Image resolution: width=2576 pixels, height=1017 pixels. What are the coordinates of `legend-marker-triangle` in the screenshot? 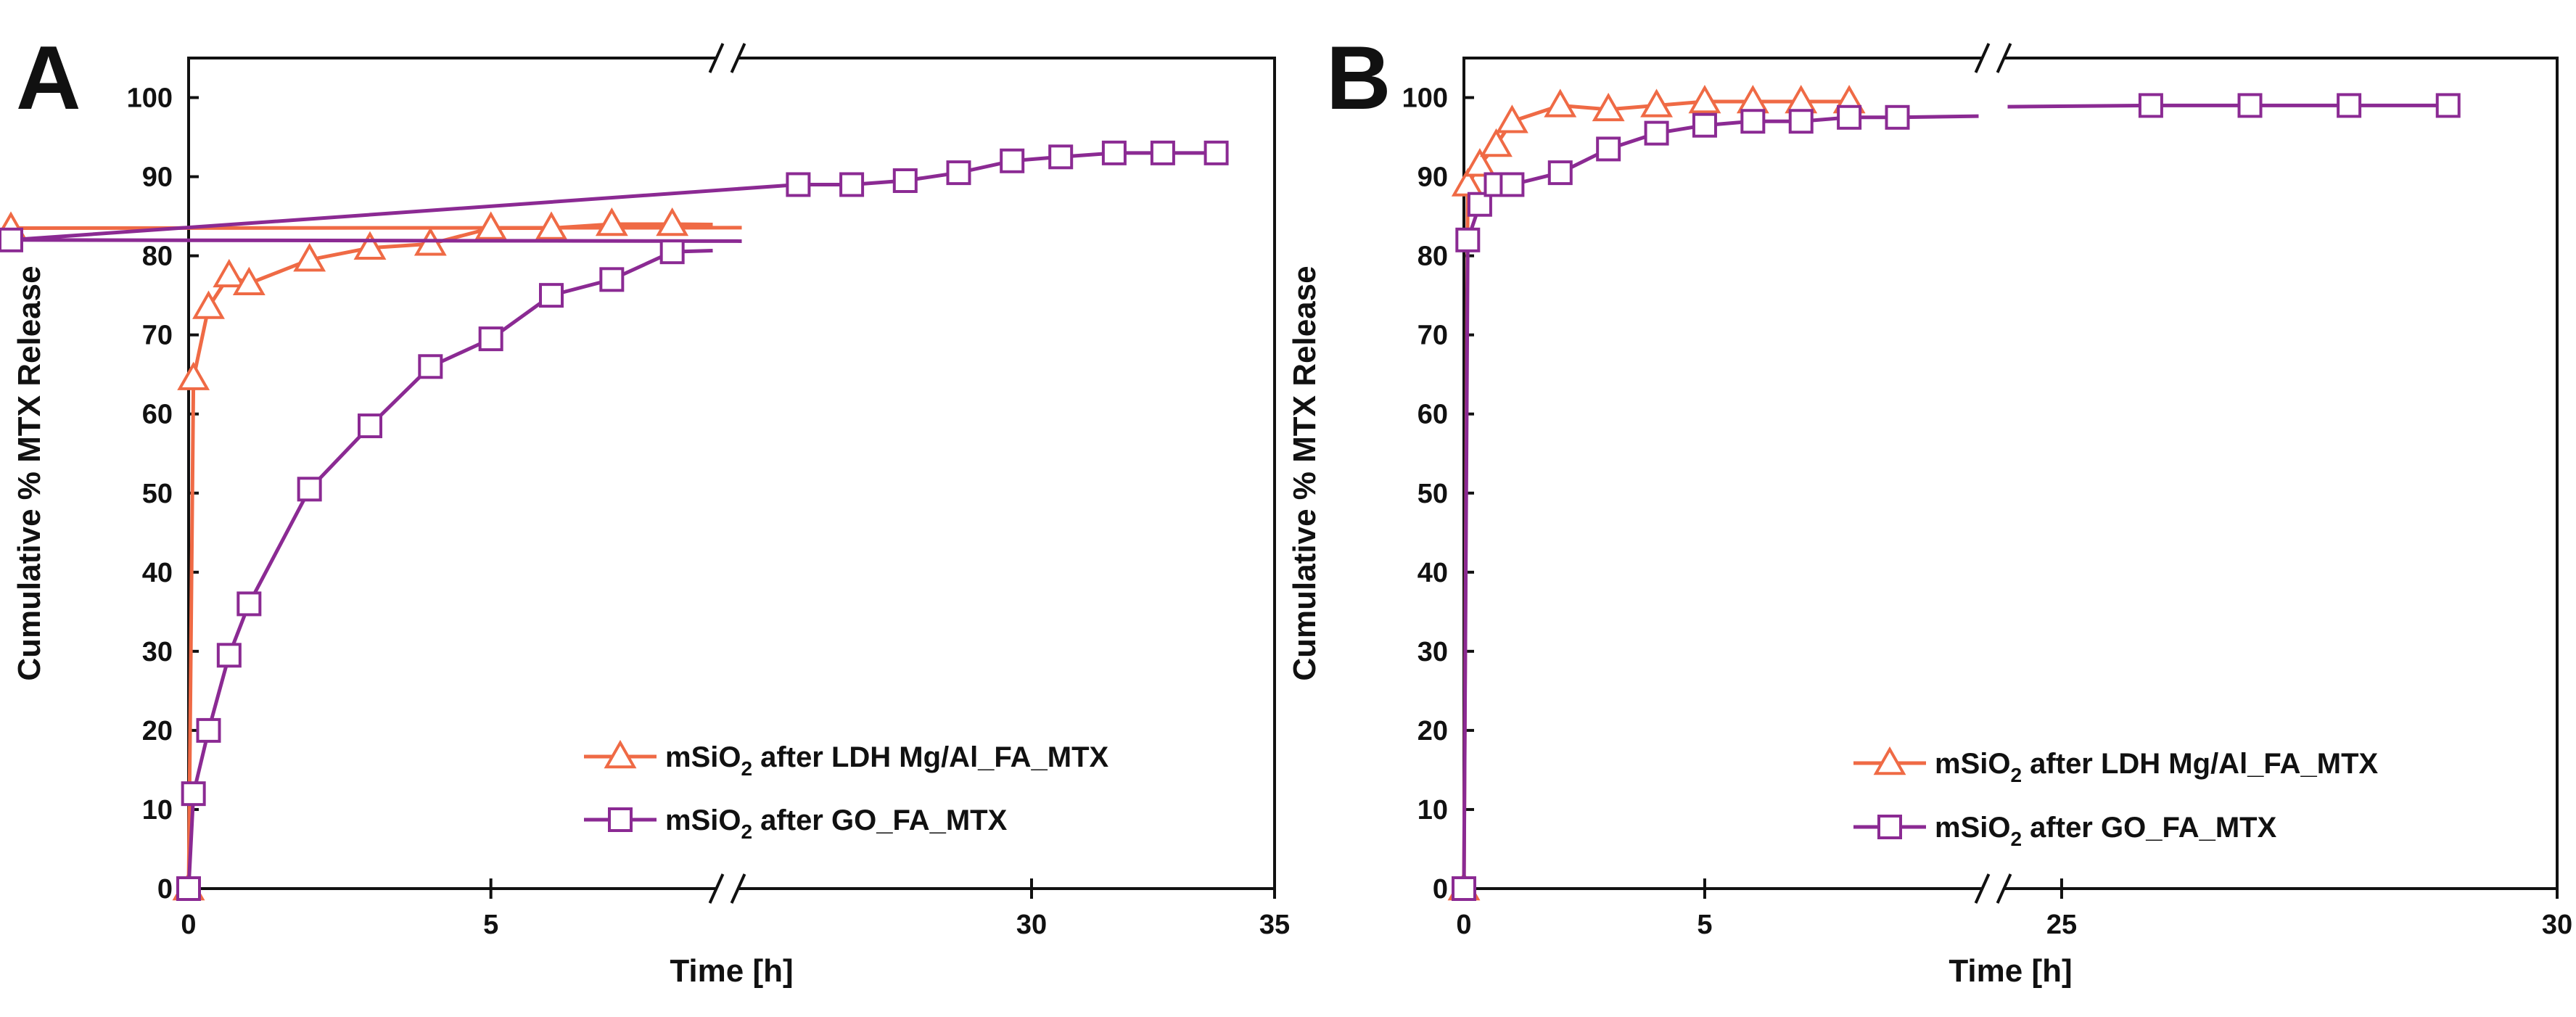 It's located at (1889, 760).